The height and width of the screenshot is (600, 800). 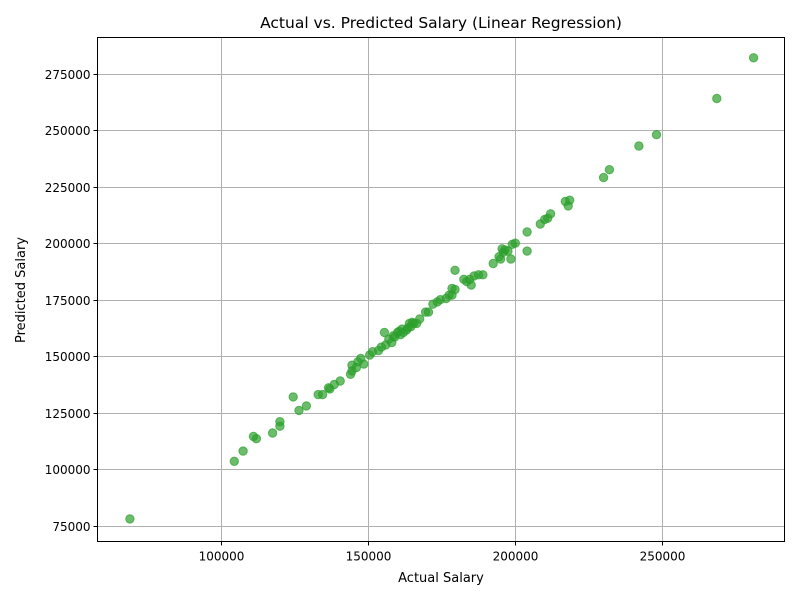 What do you see at coordinates (68, 357) in the screenshot?
I see `y-tick-label: 150000` at bounding box center [68, 357].